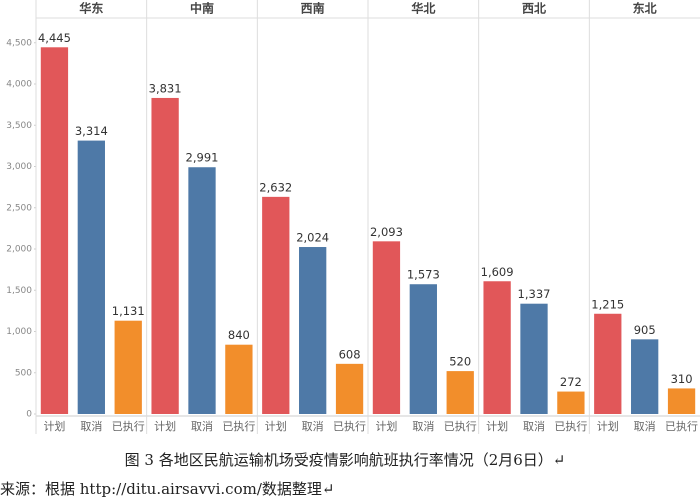 The image size is (700, 504). What do you see at coordinates (386, 232) in the screenshot?
I see `value-label: 2,093` at bounding box center [386, 232].